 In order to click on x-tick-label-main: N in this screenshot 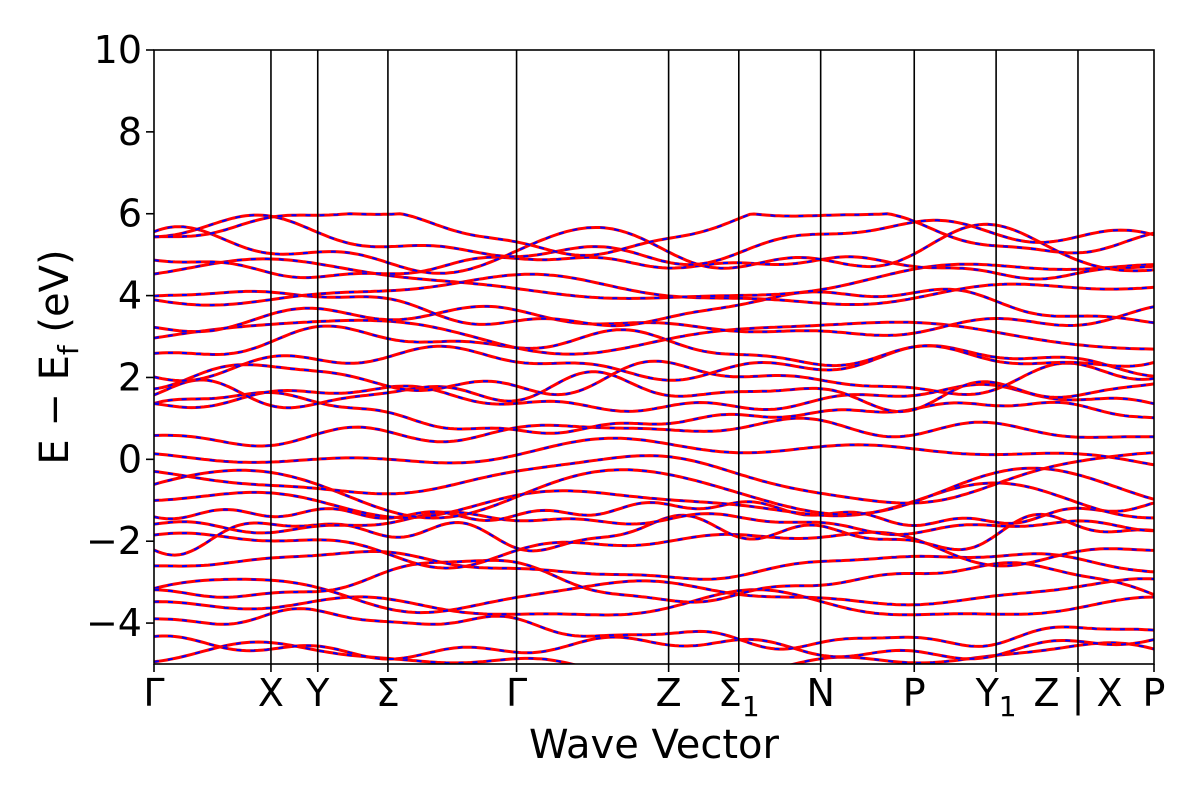, I will do `click(820, 693)`.